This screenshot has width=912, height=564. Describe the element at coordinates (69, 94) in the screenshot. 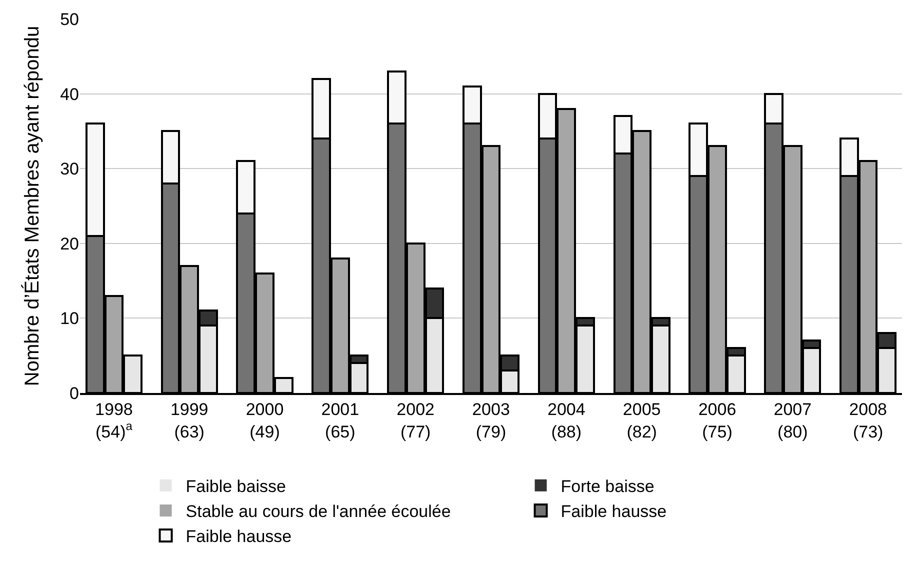

I see `y-tick-label: 40` at that location.